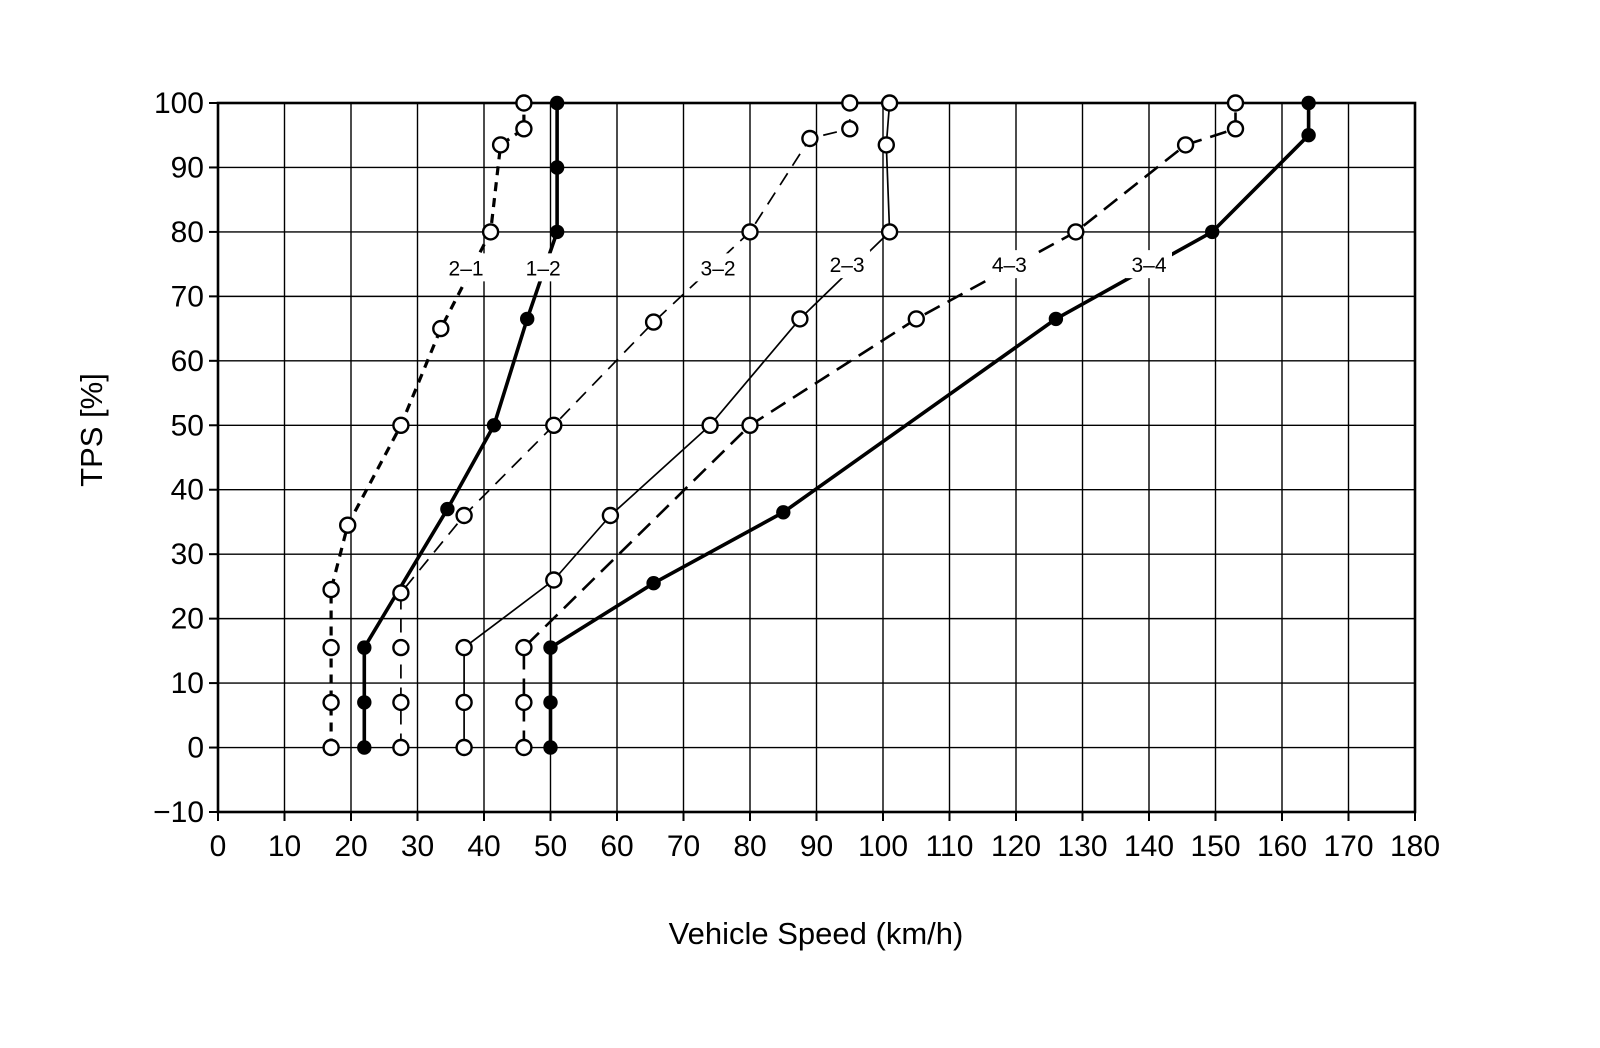  What do you see at coordinates (1215, 846) in the screenshot?
I see `x-tick-label: 150` at bounding box center [1215, 846].